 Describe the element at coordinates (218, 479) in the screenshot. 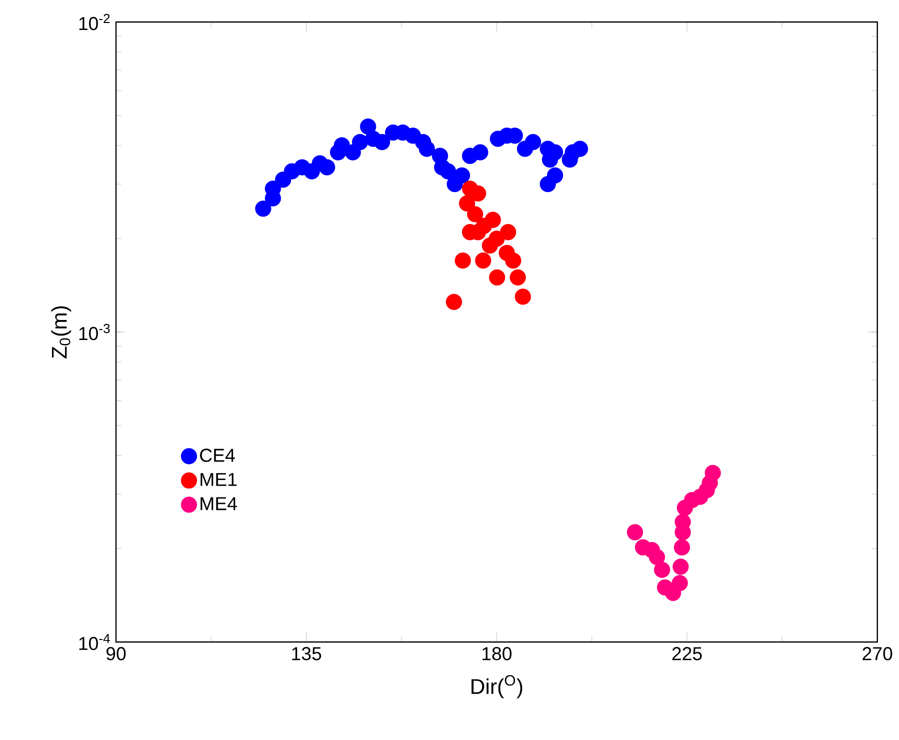

I see `legend-label: ME1` at that location.